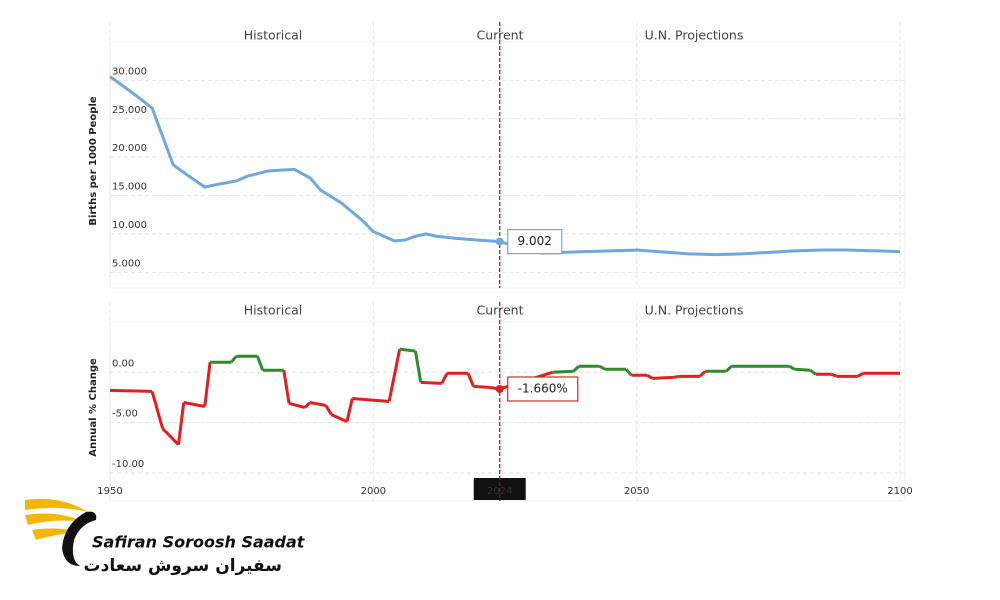 The height and width of the screenshot is (600, 1000). Describe the element at coordinates (61, 532) in the screenshot. I see `logo` at that location.